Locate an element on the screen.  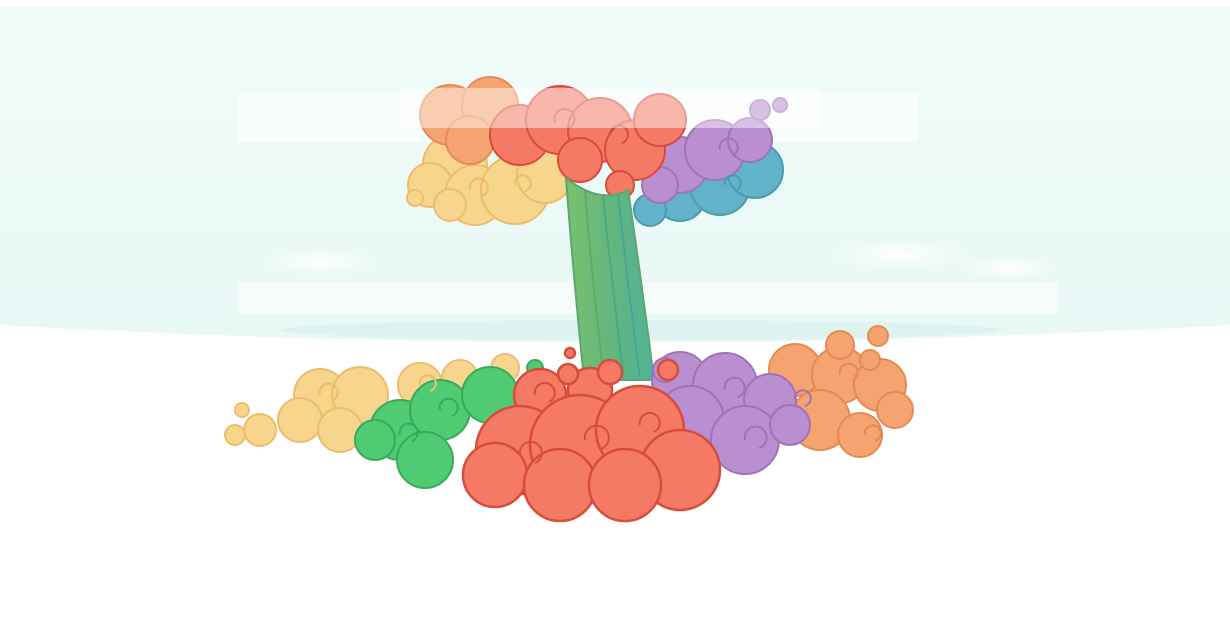
base-red-cloud is located at coordinates (591, 434).